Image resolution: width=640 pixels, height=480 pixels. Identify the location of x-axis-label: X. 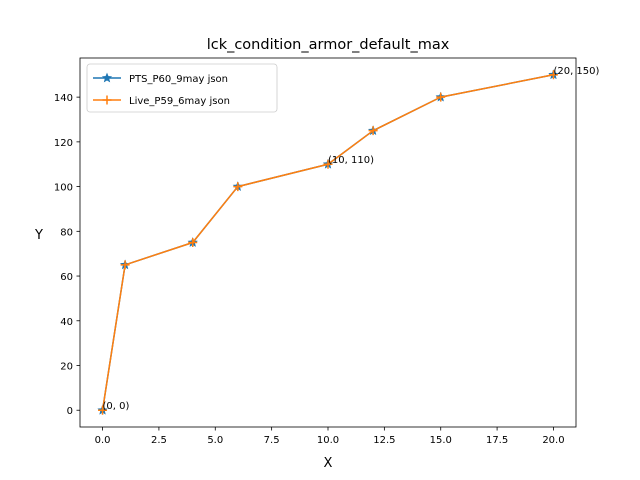
(328, 463).